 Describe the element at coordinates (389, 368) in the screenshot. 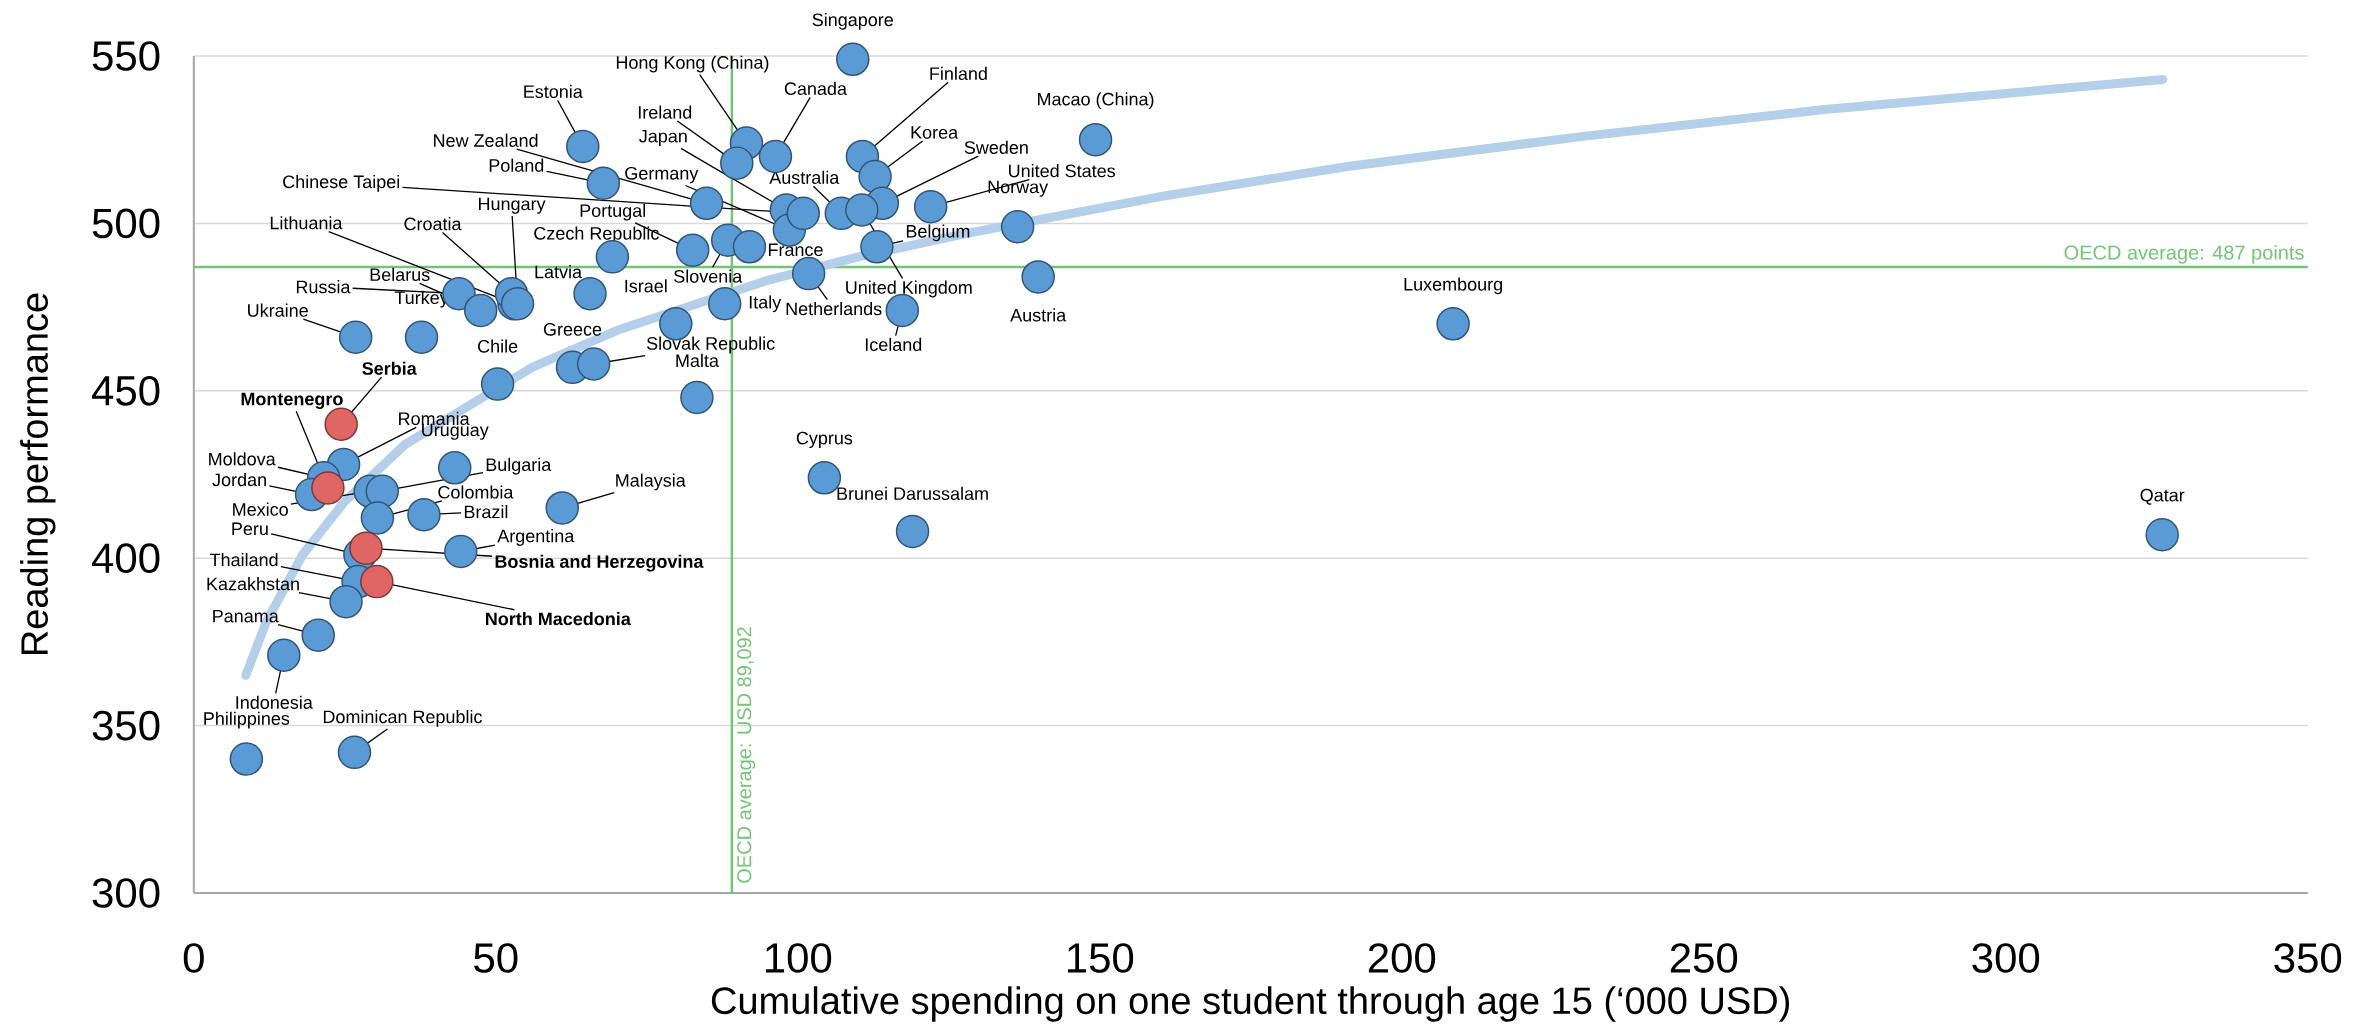

I see `annotation: Serbia` at that location.